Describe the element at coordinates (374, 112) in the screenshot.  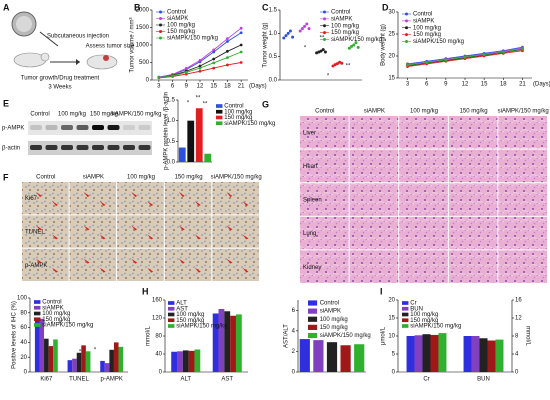
I see `column-label: siAMPK` at that location.